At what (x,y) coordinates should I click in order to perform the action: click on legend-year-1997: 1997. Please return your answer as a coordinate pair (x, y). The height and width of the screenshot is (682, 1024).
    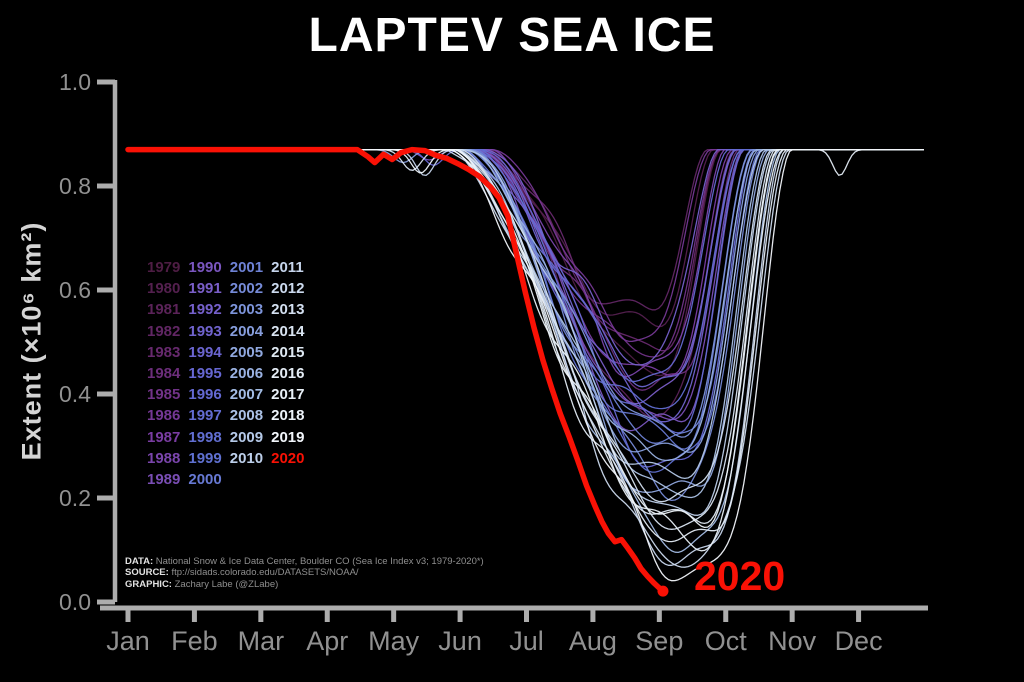
    Looking at the image, I should click on (205, 416).